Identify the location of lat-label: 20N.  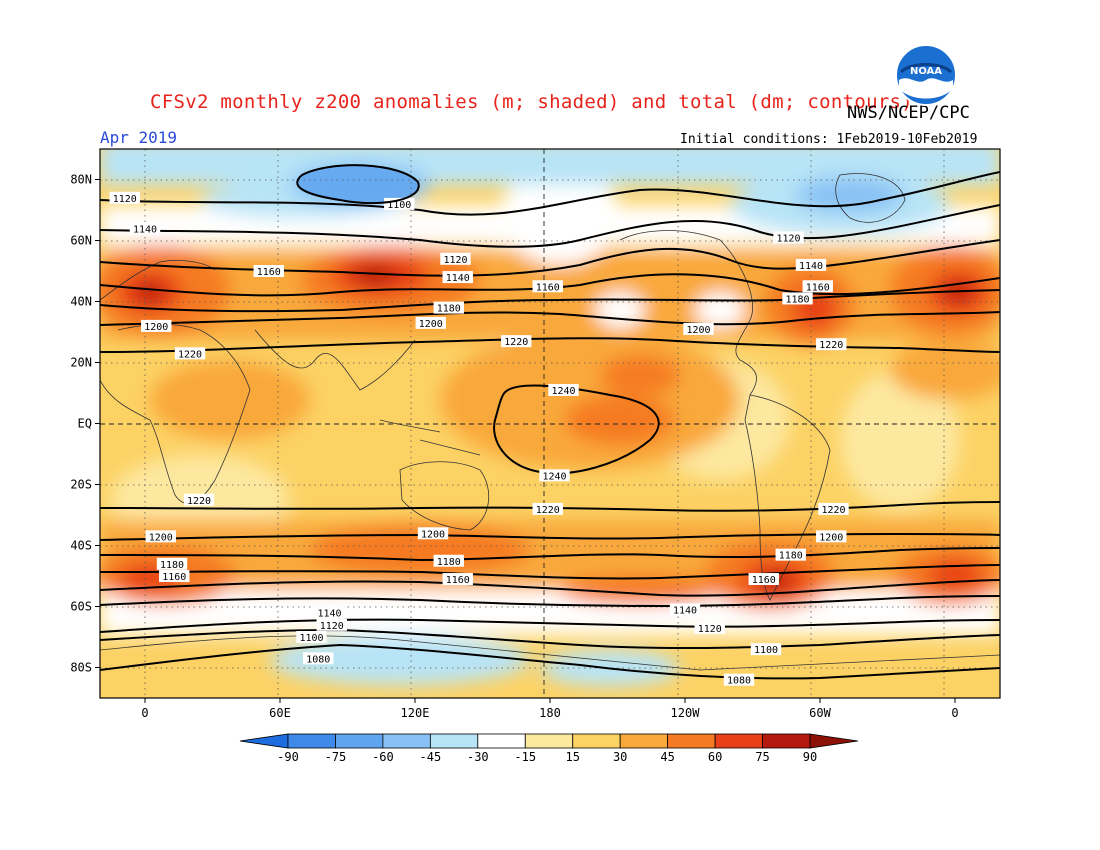
(81, 363).